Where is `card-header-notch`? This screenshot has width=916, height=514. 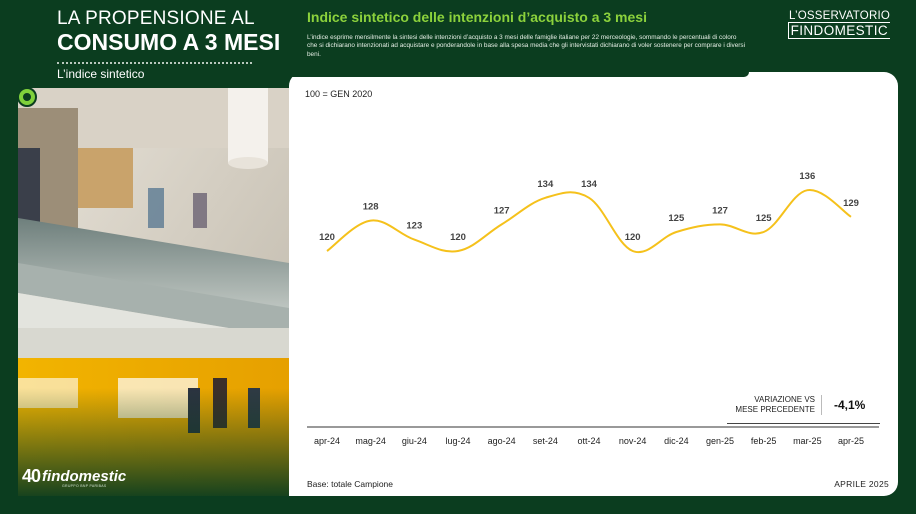
card-header-notch is located at coordinates (519, 74).